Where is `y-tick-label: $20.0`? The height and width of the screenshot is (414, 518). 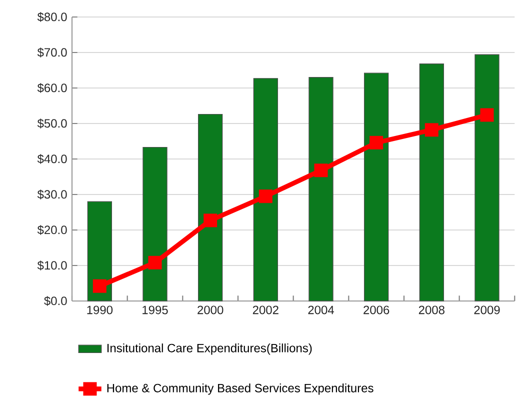
y-tick-label: $20.0 is located at coordinates (52, 230).